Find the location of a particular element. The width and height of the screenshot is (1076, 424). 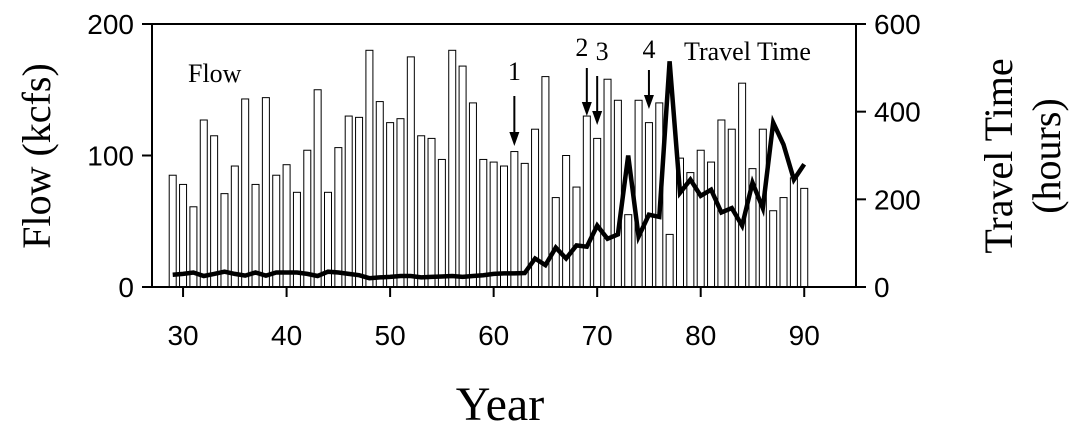

x-tick-label: 50 is located at coordinates (390, 335).